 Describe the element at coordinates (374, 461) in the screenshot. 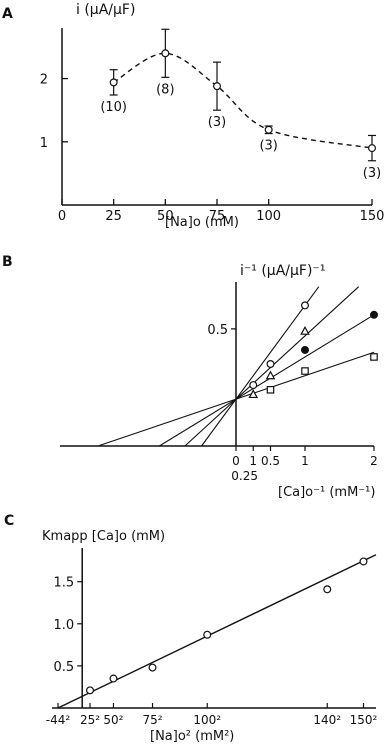

I see `panel-b-x-tick-label: 2` at that location.